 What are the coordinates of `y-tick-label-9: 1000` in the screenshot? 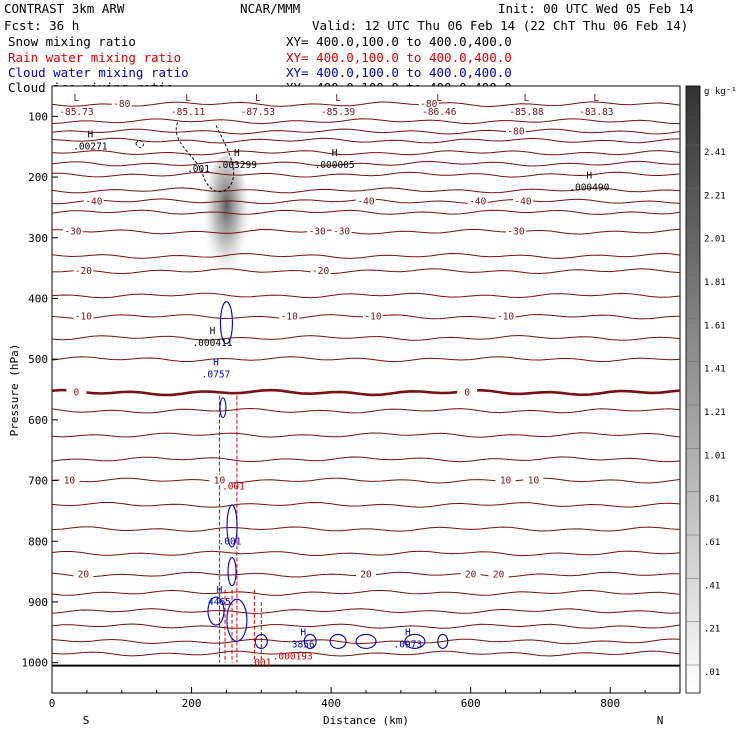 It's located at (35, 663).